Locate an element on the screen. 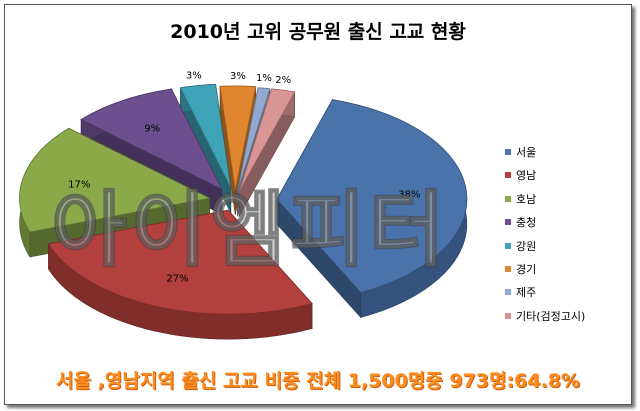 The width and height of the screenshot is (640, 411). data-label-호남: 17% is located at coordinates (79, 184).